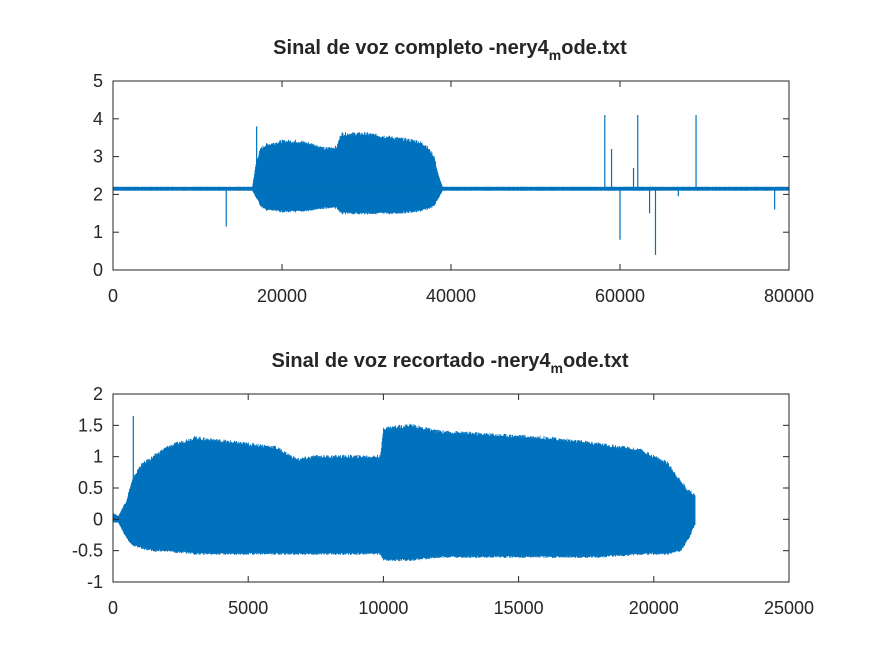 This screenshot has height=654, width=872. What do you see at coordinates (98, 119) in the screenshot?
I see `y-tick-label: 4` at bounding box center [98, 119].